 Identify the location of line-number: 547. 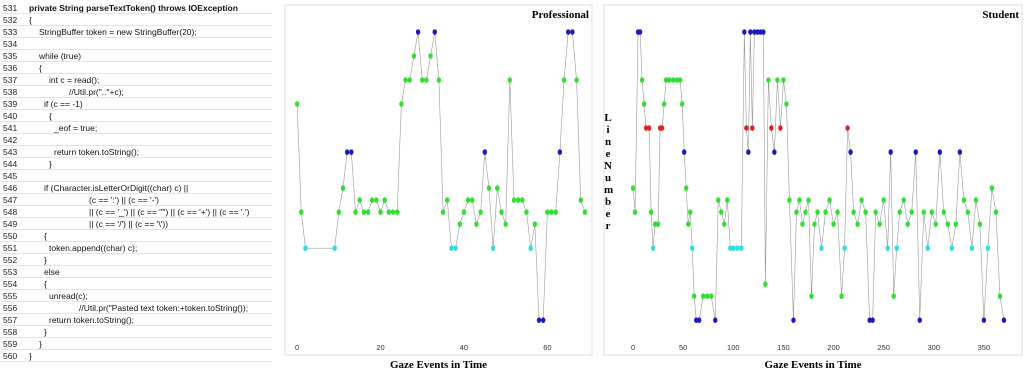
(10, 200).